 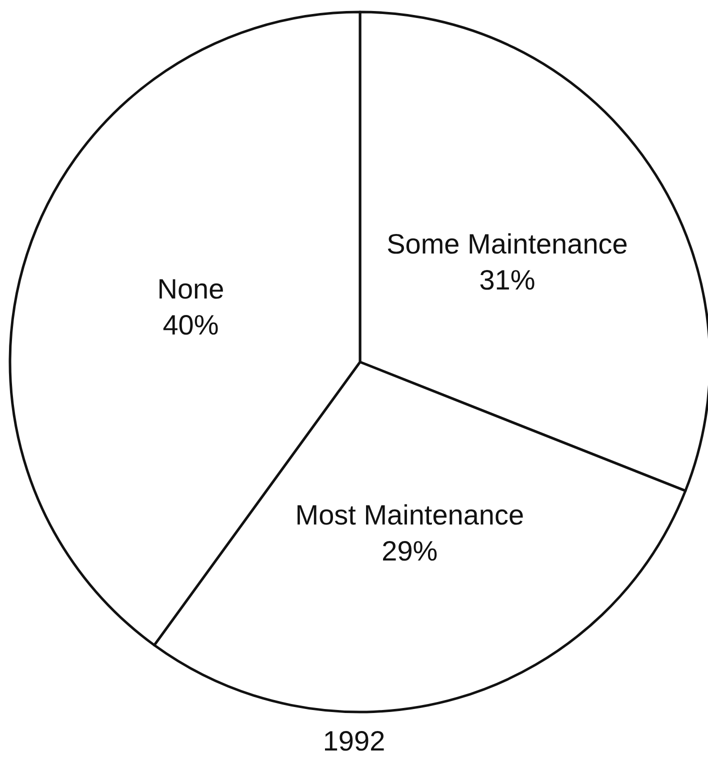 What do you see at coordinates (190, 324) in the screenshot?
I see `data-label: 40%` at bounding box center [190, 324].